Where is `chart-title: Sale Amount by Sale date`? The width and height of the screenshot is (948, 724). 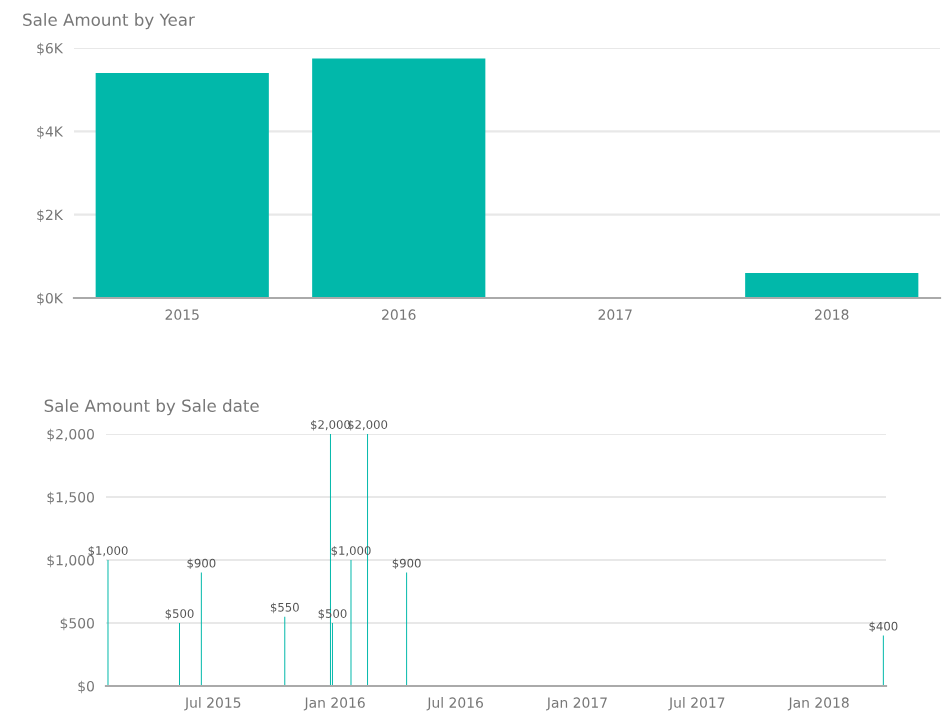
chart-title: Sale Amount by Sale date is located at coordinates (151, 407).